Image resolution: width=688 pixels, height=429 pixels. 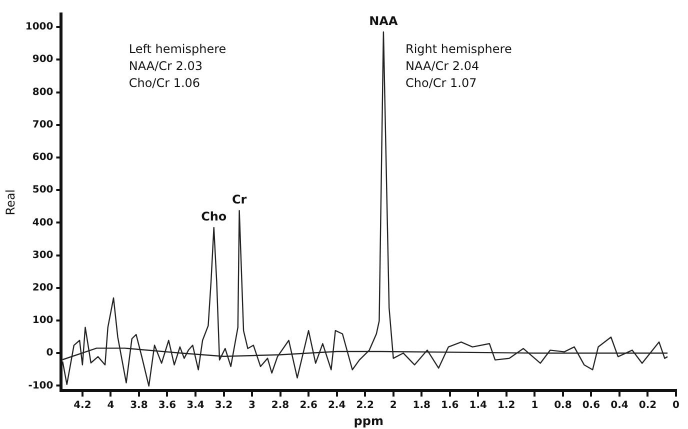 I want to click on annotation: Cr, so click(x=239, y=199).